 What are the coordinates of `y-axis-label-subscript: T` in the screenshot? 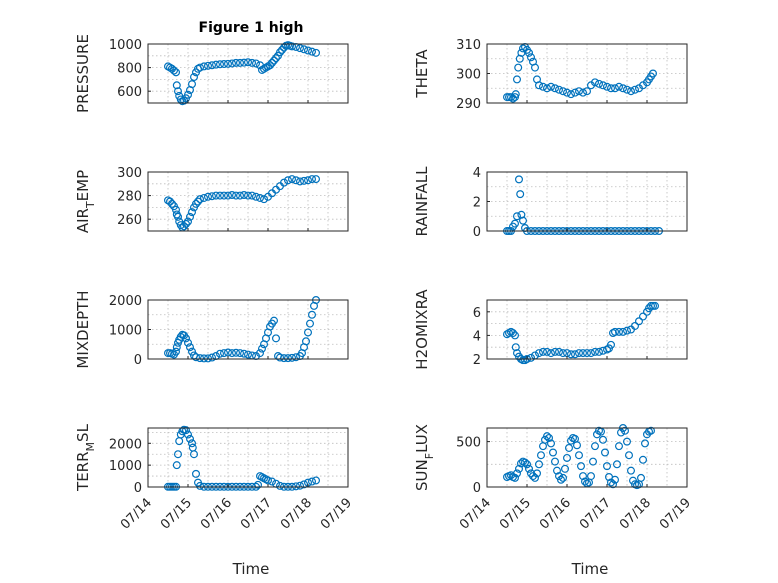 It's located at (90, 205).